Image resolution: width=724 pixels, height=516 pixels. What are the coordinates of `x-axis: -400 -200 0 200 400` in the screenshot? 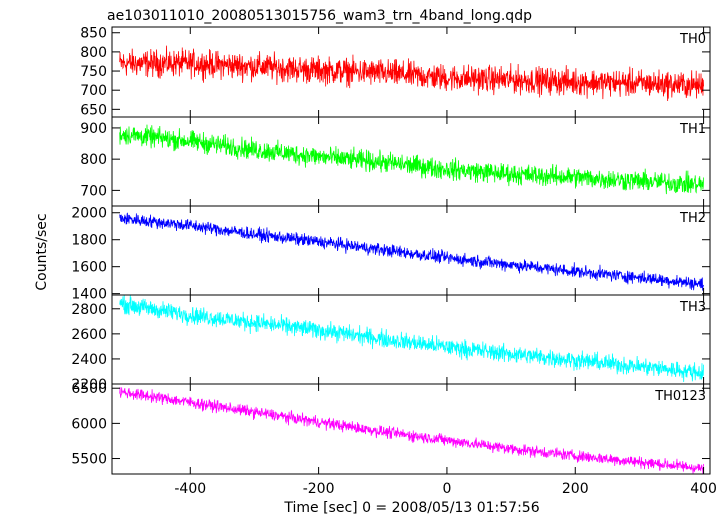 It's located at (445, 489).